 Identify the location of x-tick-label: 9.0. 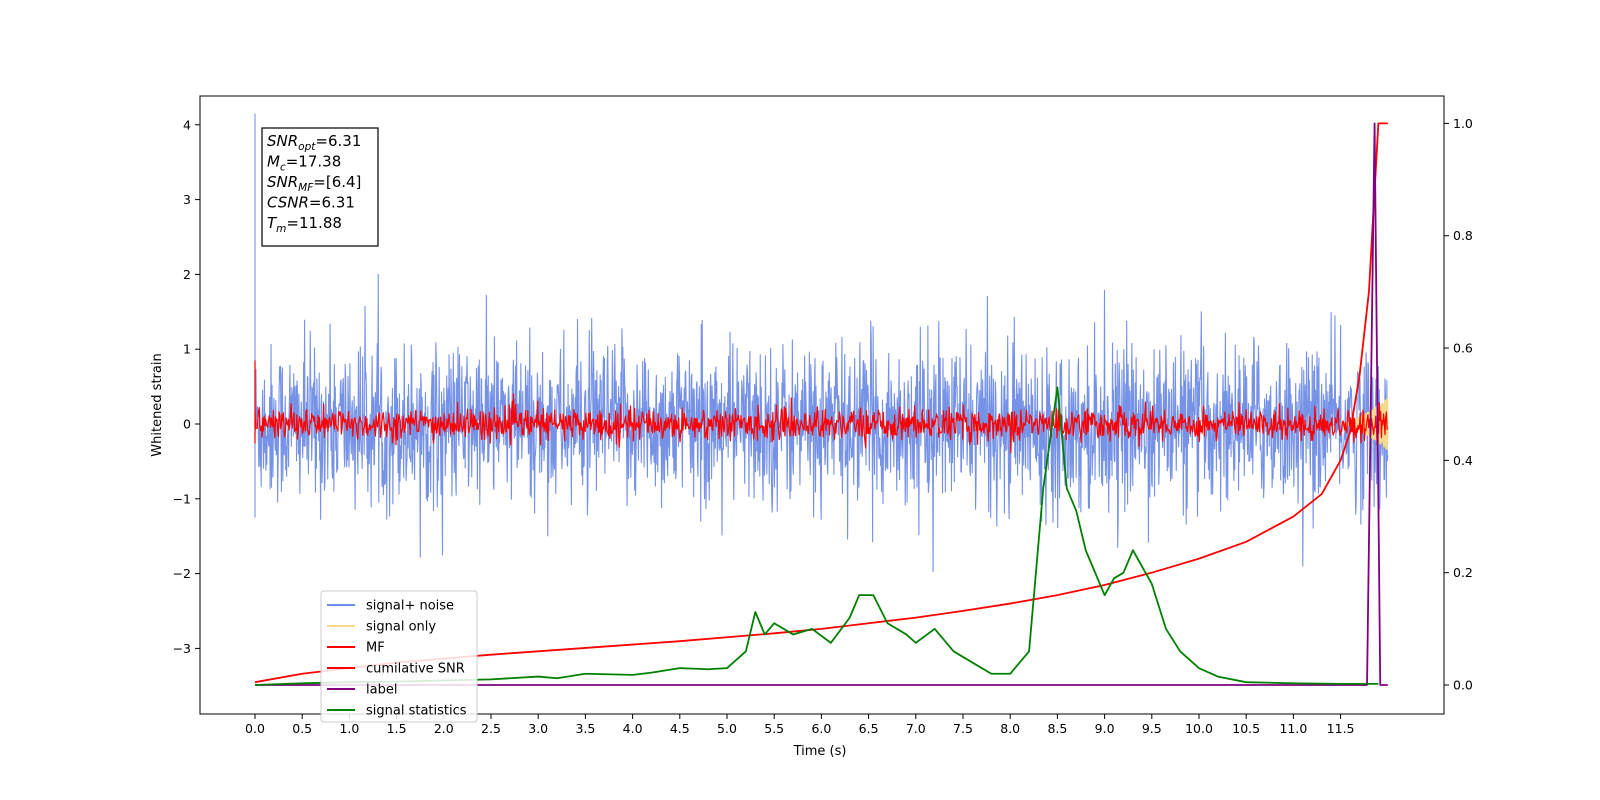
(1105, 728).